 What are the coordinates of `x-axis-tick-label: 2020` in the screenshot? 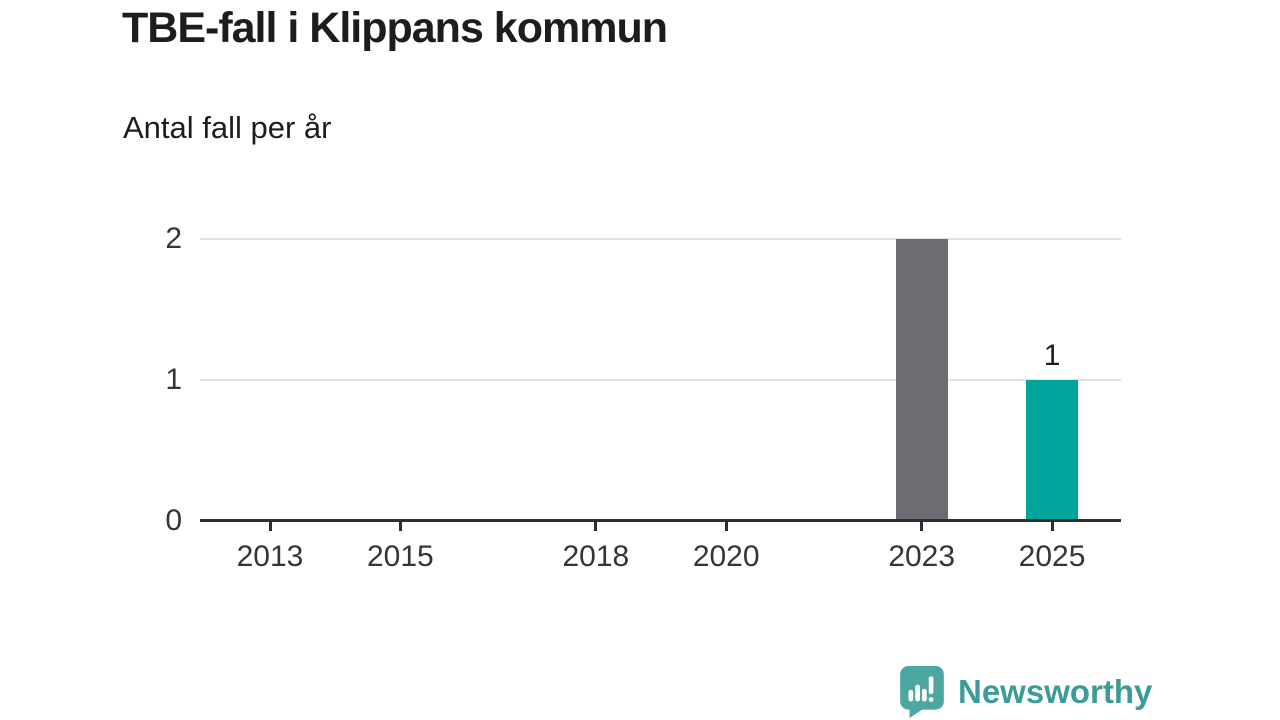 It's located at (726, 556).